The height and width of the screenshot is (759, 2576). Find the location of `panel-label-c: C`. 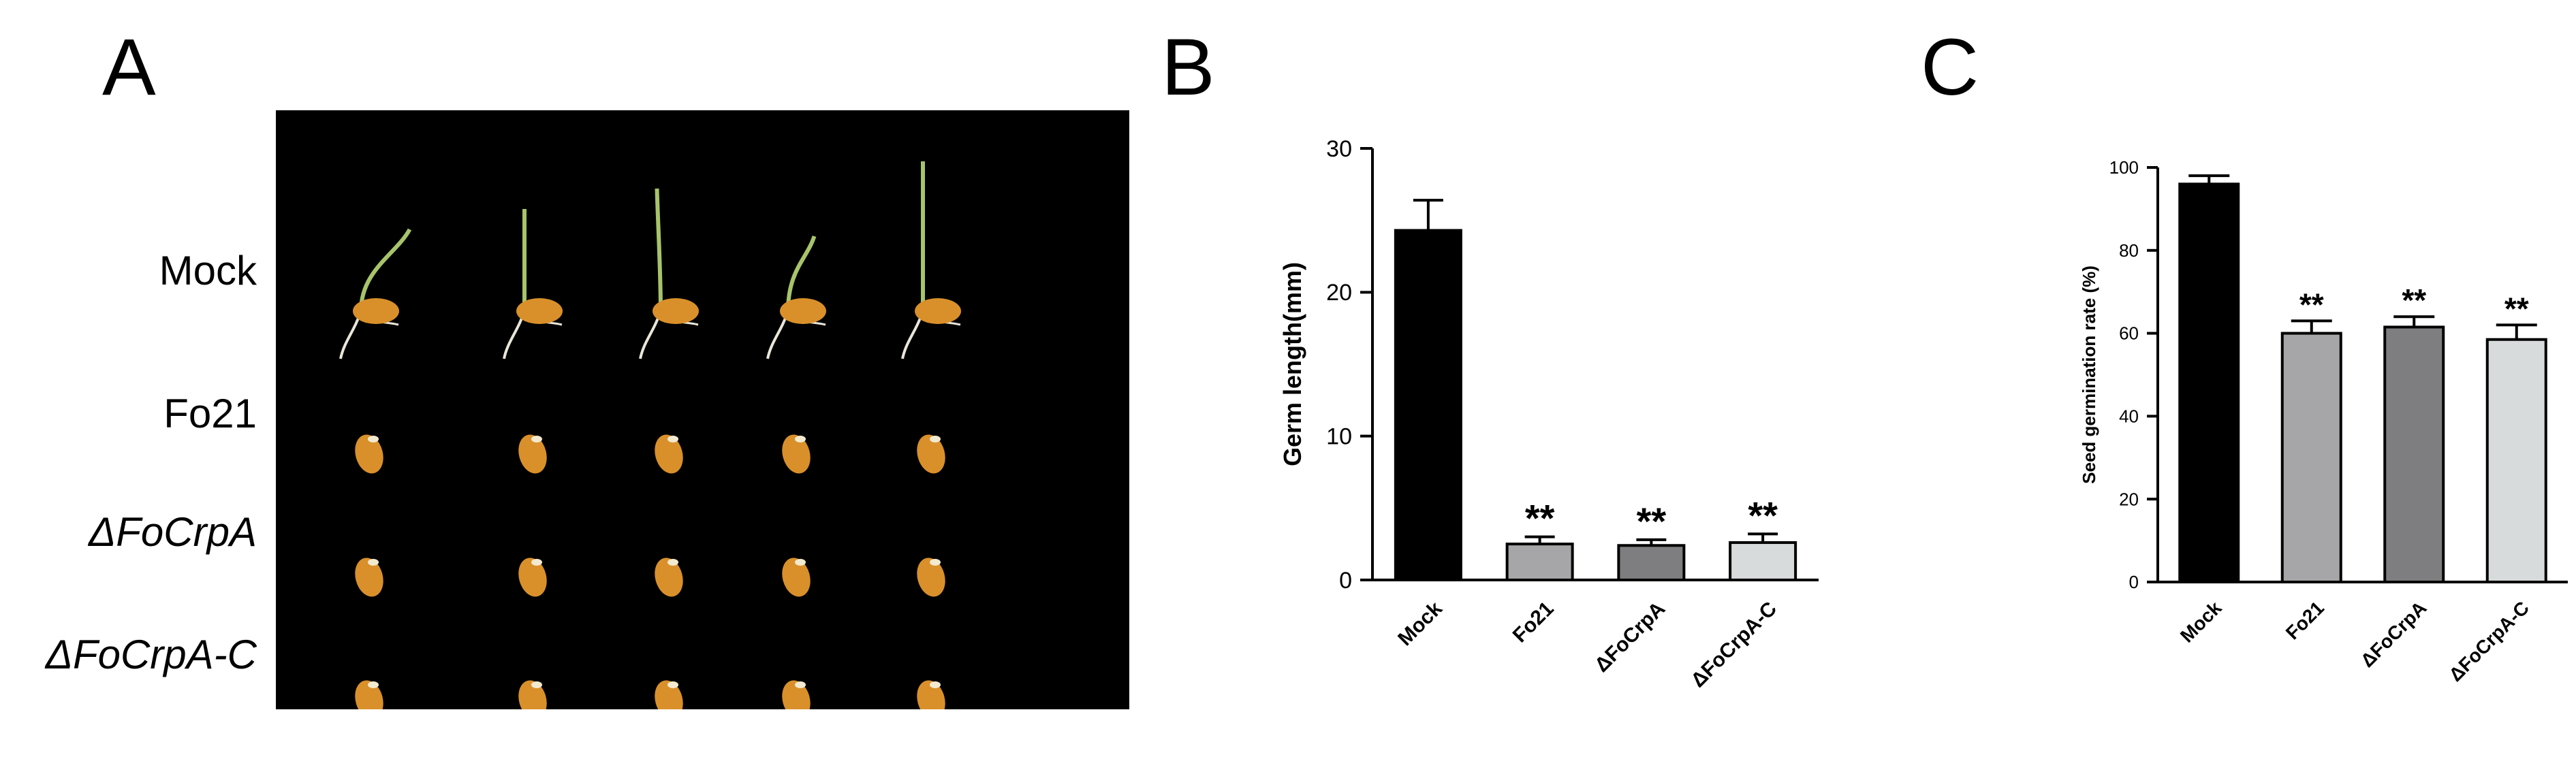

panel-label-c: C is located at coordinates (1950, 67).